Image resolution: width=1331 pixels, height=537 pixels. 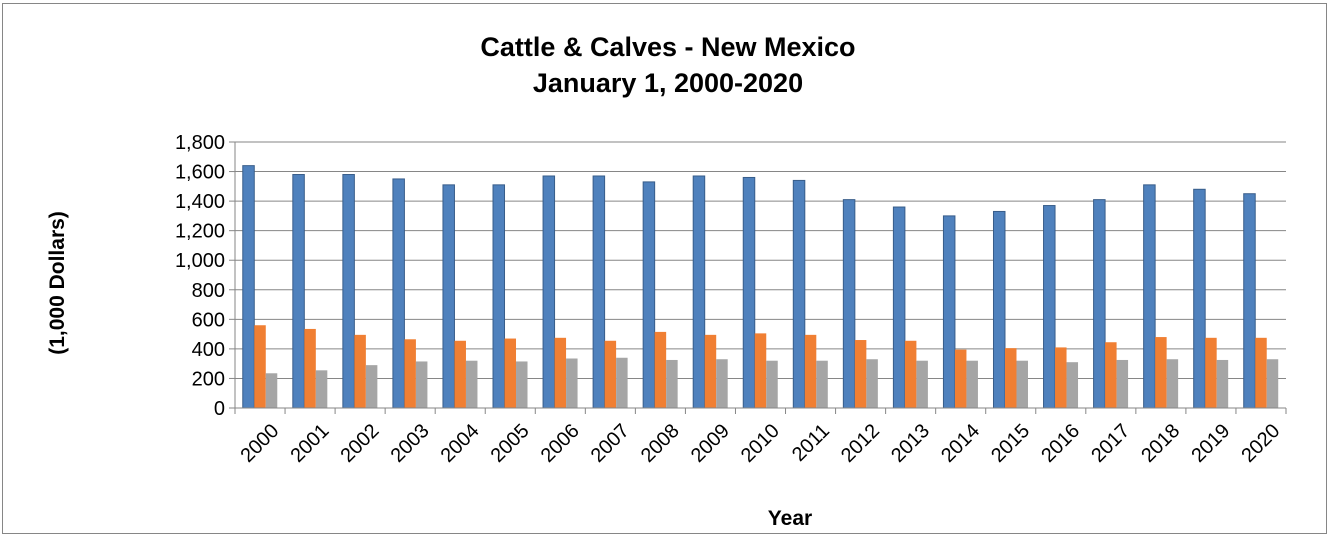 What do you see at coordinates (760, 443) in the screenshot?
I see `x-tick-label: 2010` at bounding box center [760, 443].